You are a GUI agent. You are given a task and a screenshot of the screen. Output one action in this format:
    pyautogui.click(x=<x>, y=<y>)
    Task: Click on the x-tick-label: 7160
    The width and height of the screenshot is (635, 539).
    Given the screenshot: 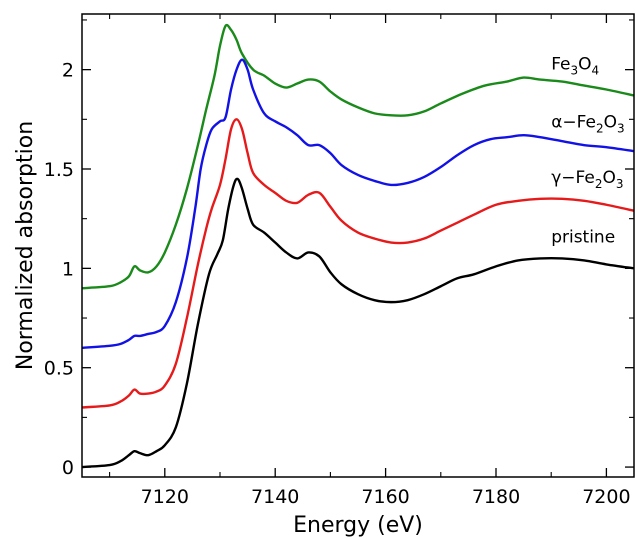 What is the action you would take?
    pyautogui.click(x=385, y=497)
    